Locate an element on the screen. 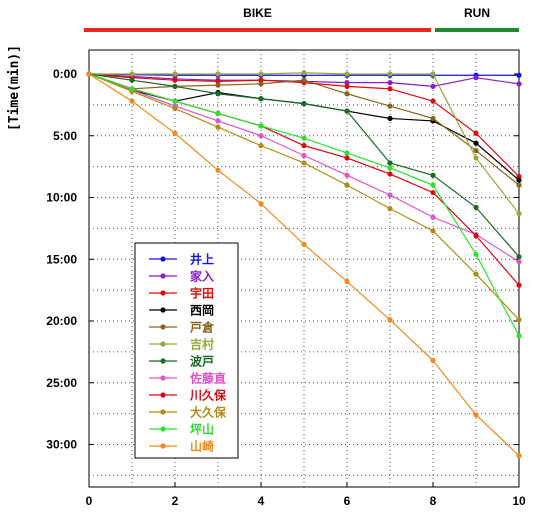 This screenshot has height=514, width=534. legend-label: 戸倉 is located at coordinates (202, 327).